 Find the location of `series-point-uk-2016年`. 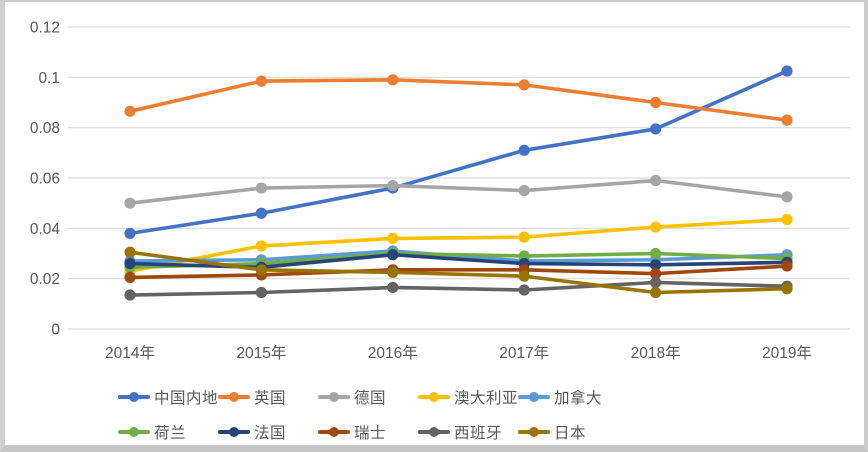

series-point-uk-2016年 is located at coordinates (393, 80).